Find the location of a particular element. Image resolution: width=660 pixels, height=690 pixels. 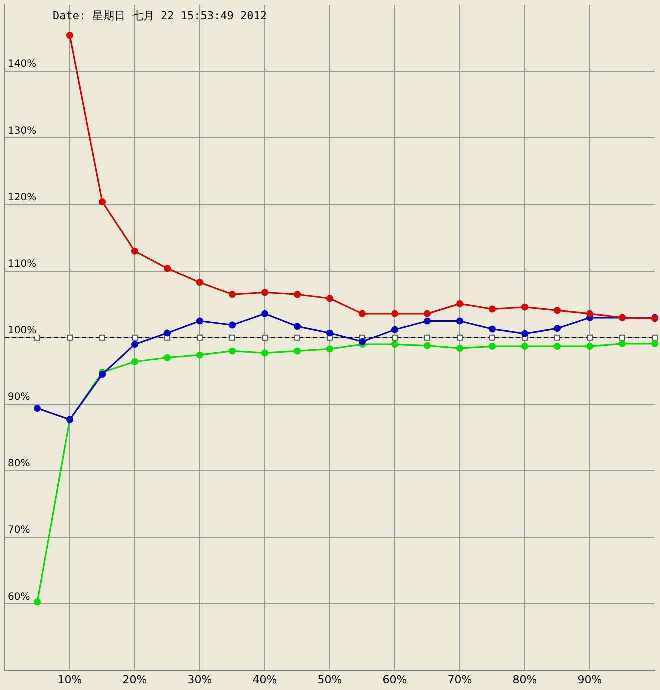

y-tick-label: 110% is located at coordinates (22, 264).